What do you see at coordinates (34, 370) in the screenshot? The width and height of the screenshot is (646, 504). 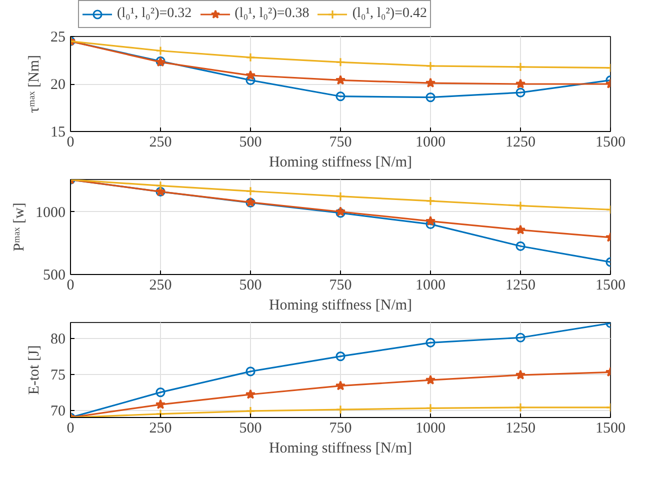 I see `y-axis-title: E-tot [J]` at bounding box center [34, 370].